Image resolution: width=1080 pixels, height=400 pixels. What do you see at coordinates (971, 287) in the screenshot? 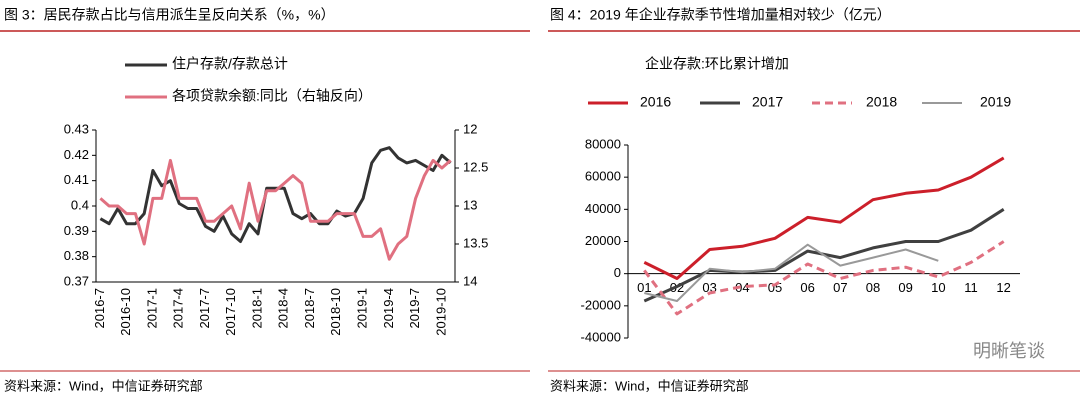
I see `x-tick-label: 11` at bounding box center [971, 287].